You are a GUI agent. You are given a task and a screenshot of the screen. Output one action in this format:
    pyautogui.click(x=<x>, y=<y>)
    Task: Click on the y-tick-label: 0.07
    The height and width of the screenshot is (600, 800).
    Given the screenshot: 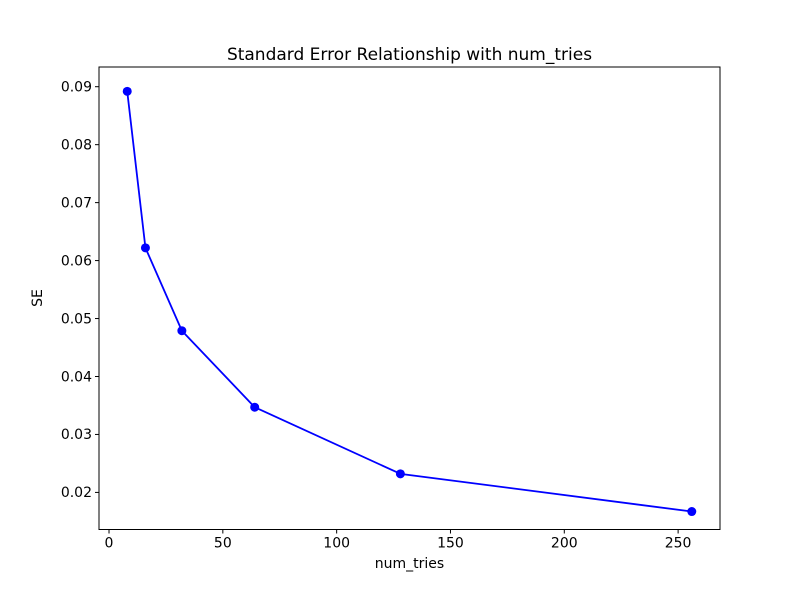 What is the action you would take?
    pyautogui.click(x=76, y=203)
    